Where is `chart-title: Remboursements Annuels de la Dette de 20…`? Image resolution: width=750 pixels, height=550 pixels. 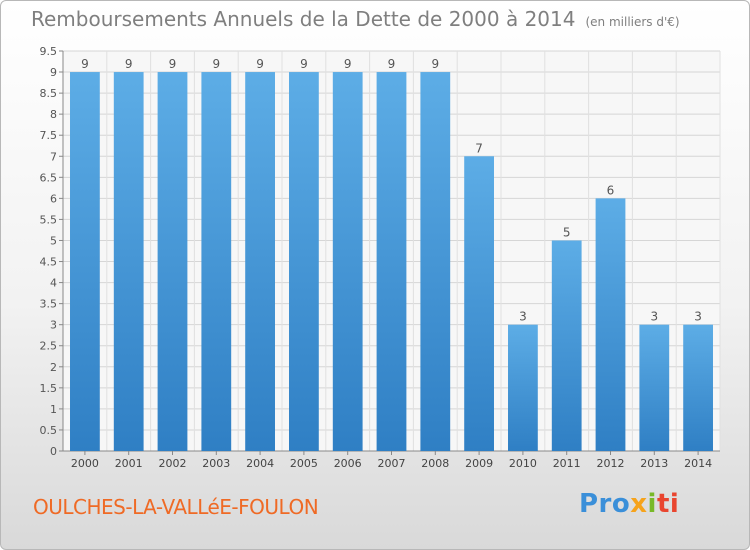
chart-title: Remboursements Annuels de la Dette de 20… is located at coordinates (355, 19).